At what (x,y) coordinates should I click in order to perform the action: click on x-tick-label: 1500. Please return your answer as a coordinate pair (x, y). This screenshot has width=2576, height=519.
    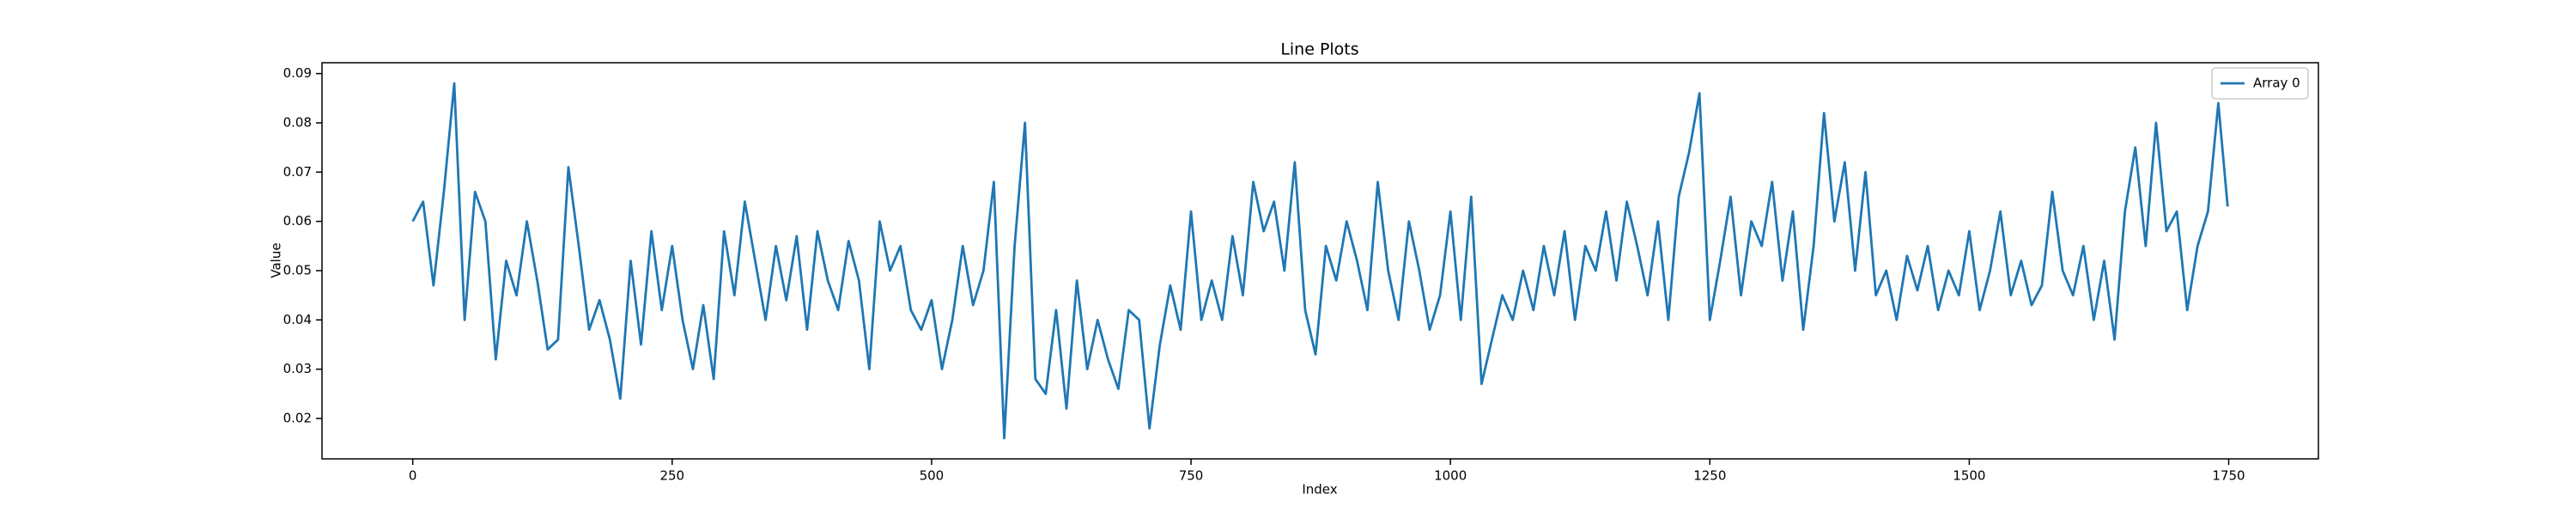
    Looking at the image, I should click on (1969, 476).